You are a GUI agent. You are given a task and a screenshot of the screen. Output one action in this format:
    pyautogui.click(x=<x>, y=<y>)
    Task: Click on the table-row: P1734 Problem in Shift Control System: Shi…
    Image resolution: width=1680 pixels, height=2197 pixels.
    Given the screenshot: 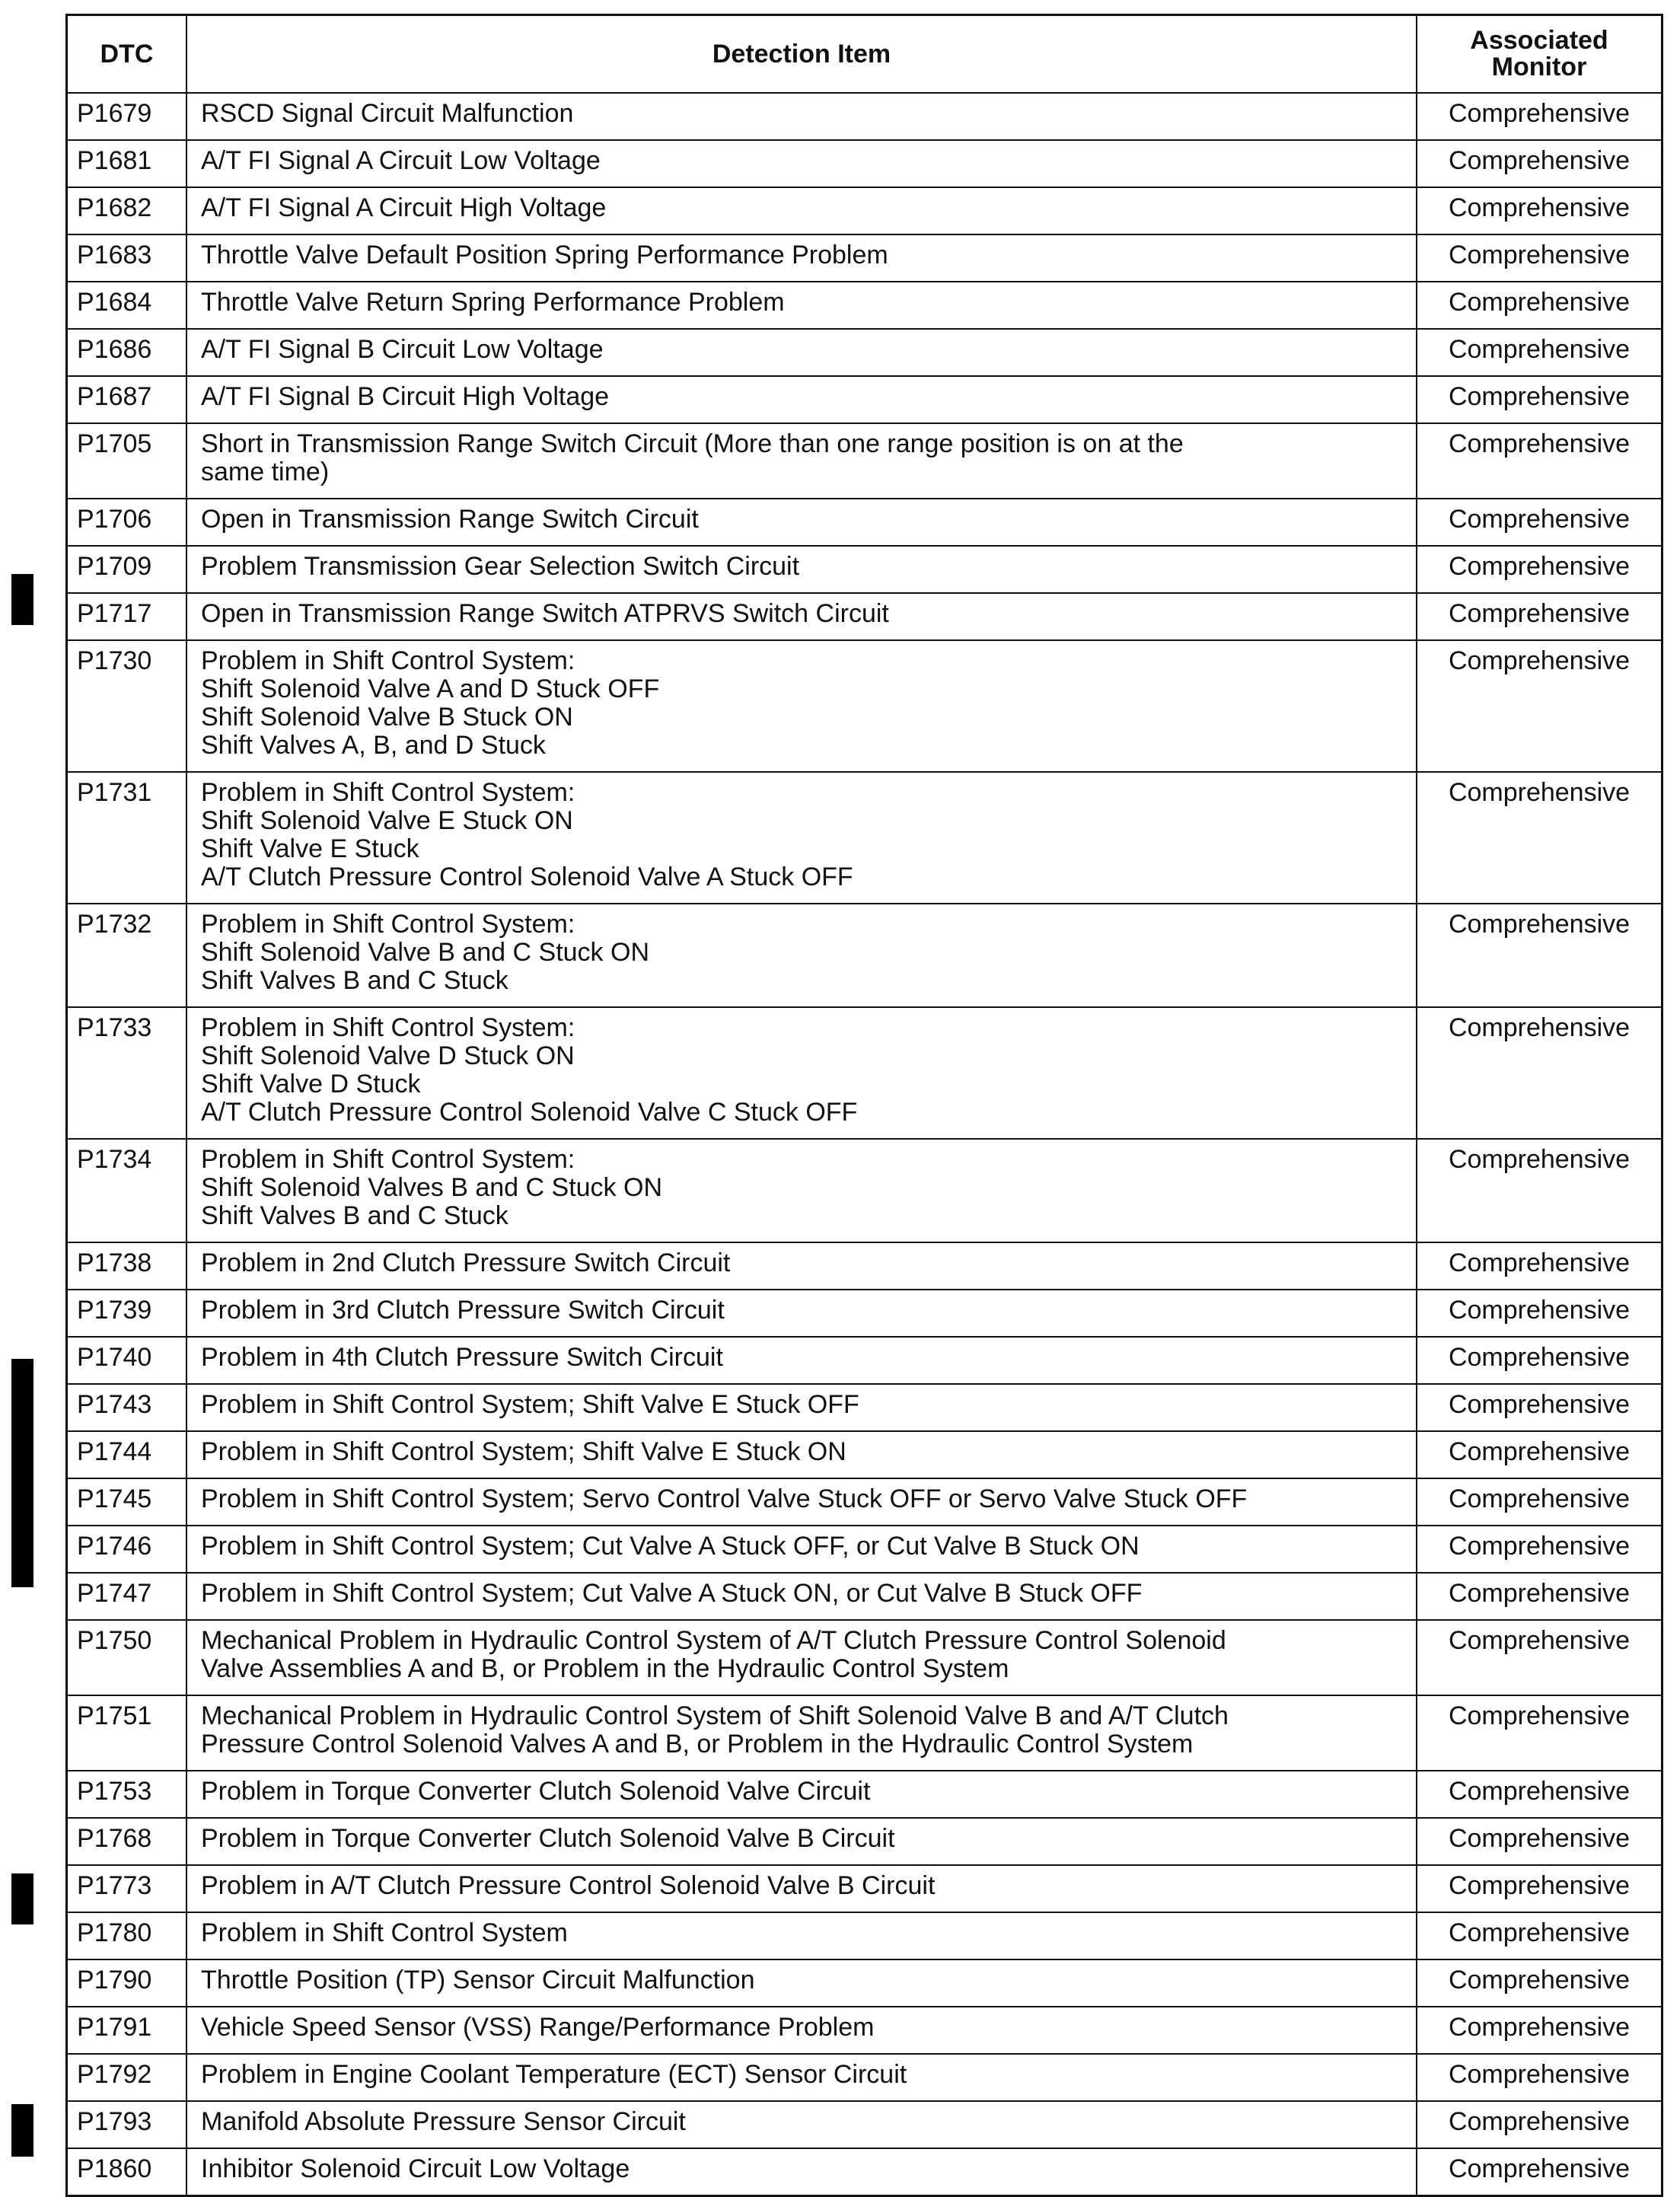 What is the action you would take?
    pyautogui.click(x=864, y=1190)
    